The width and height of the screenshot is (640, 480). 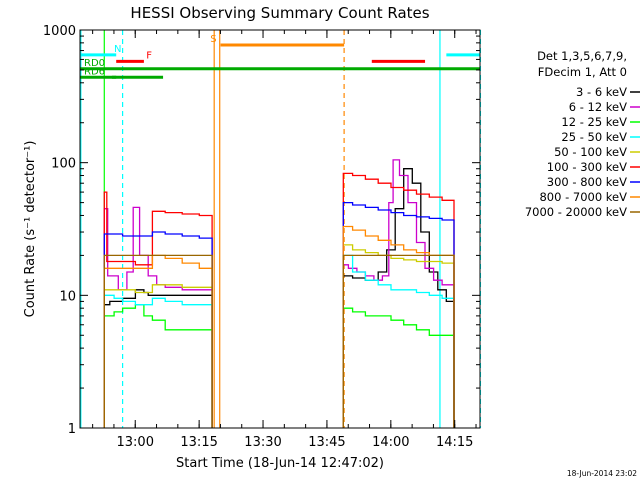 I want to click on legend-header-line-2: FDecim 1, Att 0, so click(x=582, y=72).